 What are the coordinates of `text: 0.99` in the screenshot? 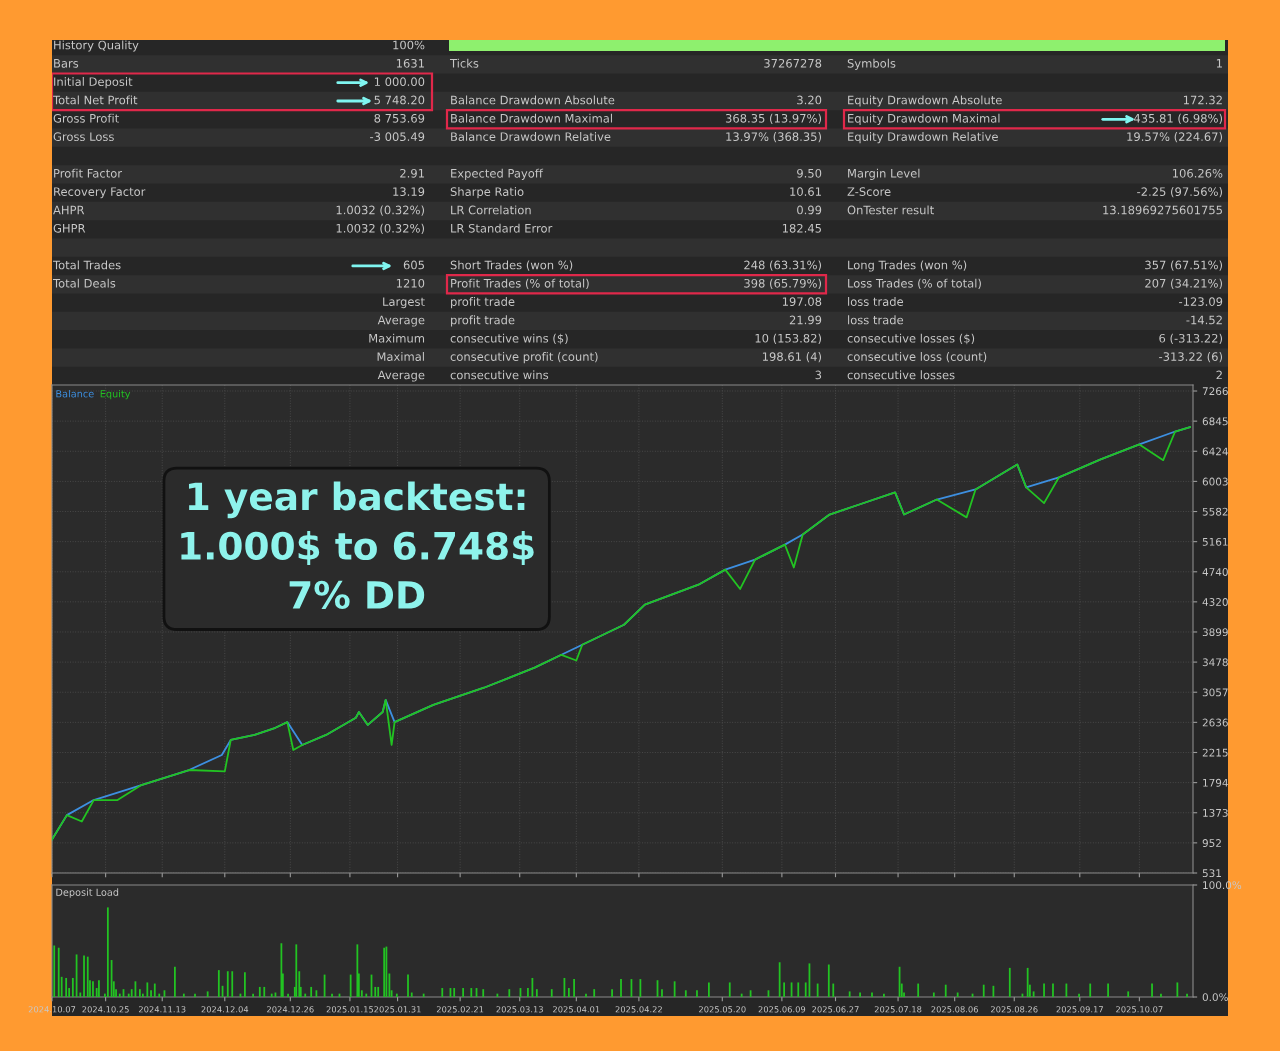 It's located at (809, 210).